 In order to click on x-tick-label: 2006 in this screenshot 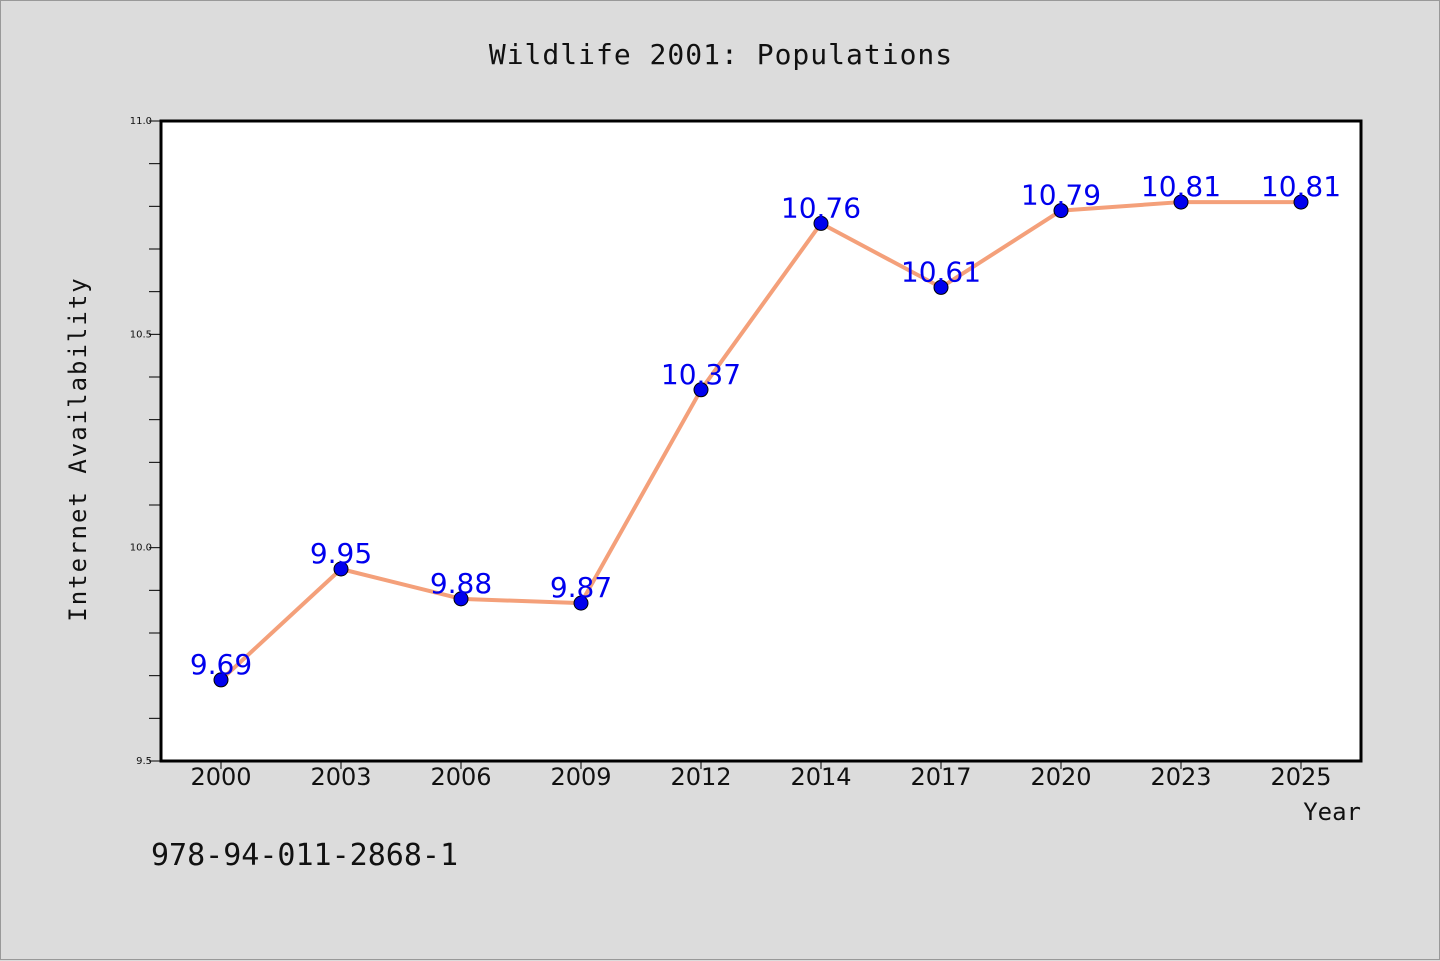, I will do `click(460, 777)`.